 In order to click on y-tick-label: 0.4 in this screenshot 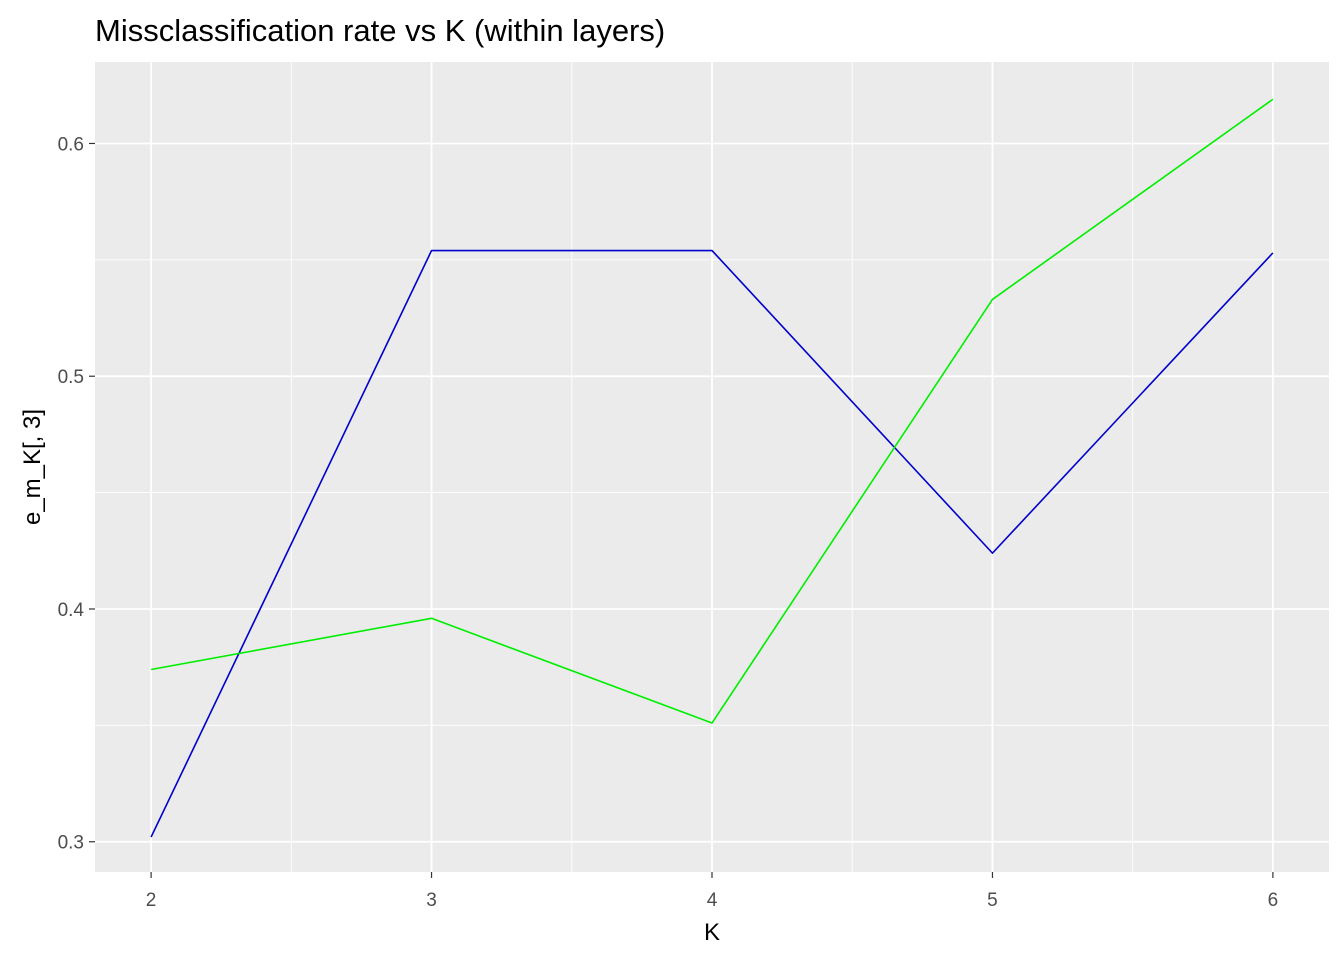, I will do `click(71, 610)`.